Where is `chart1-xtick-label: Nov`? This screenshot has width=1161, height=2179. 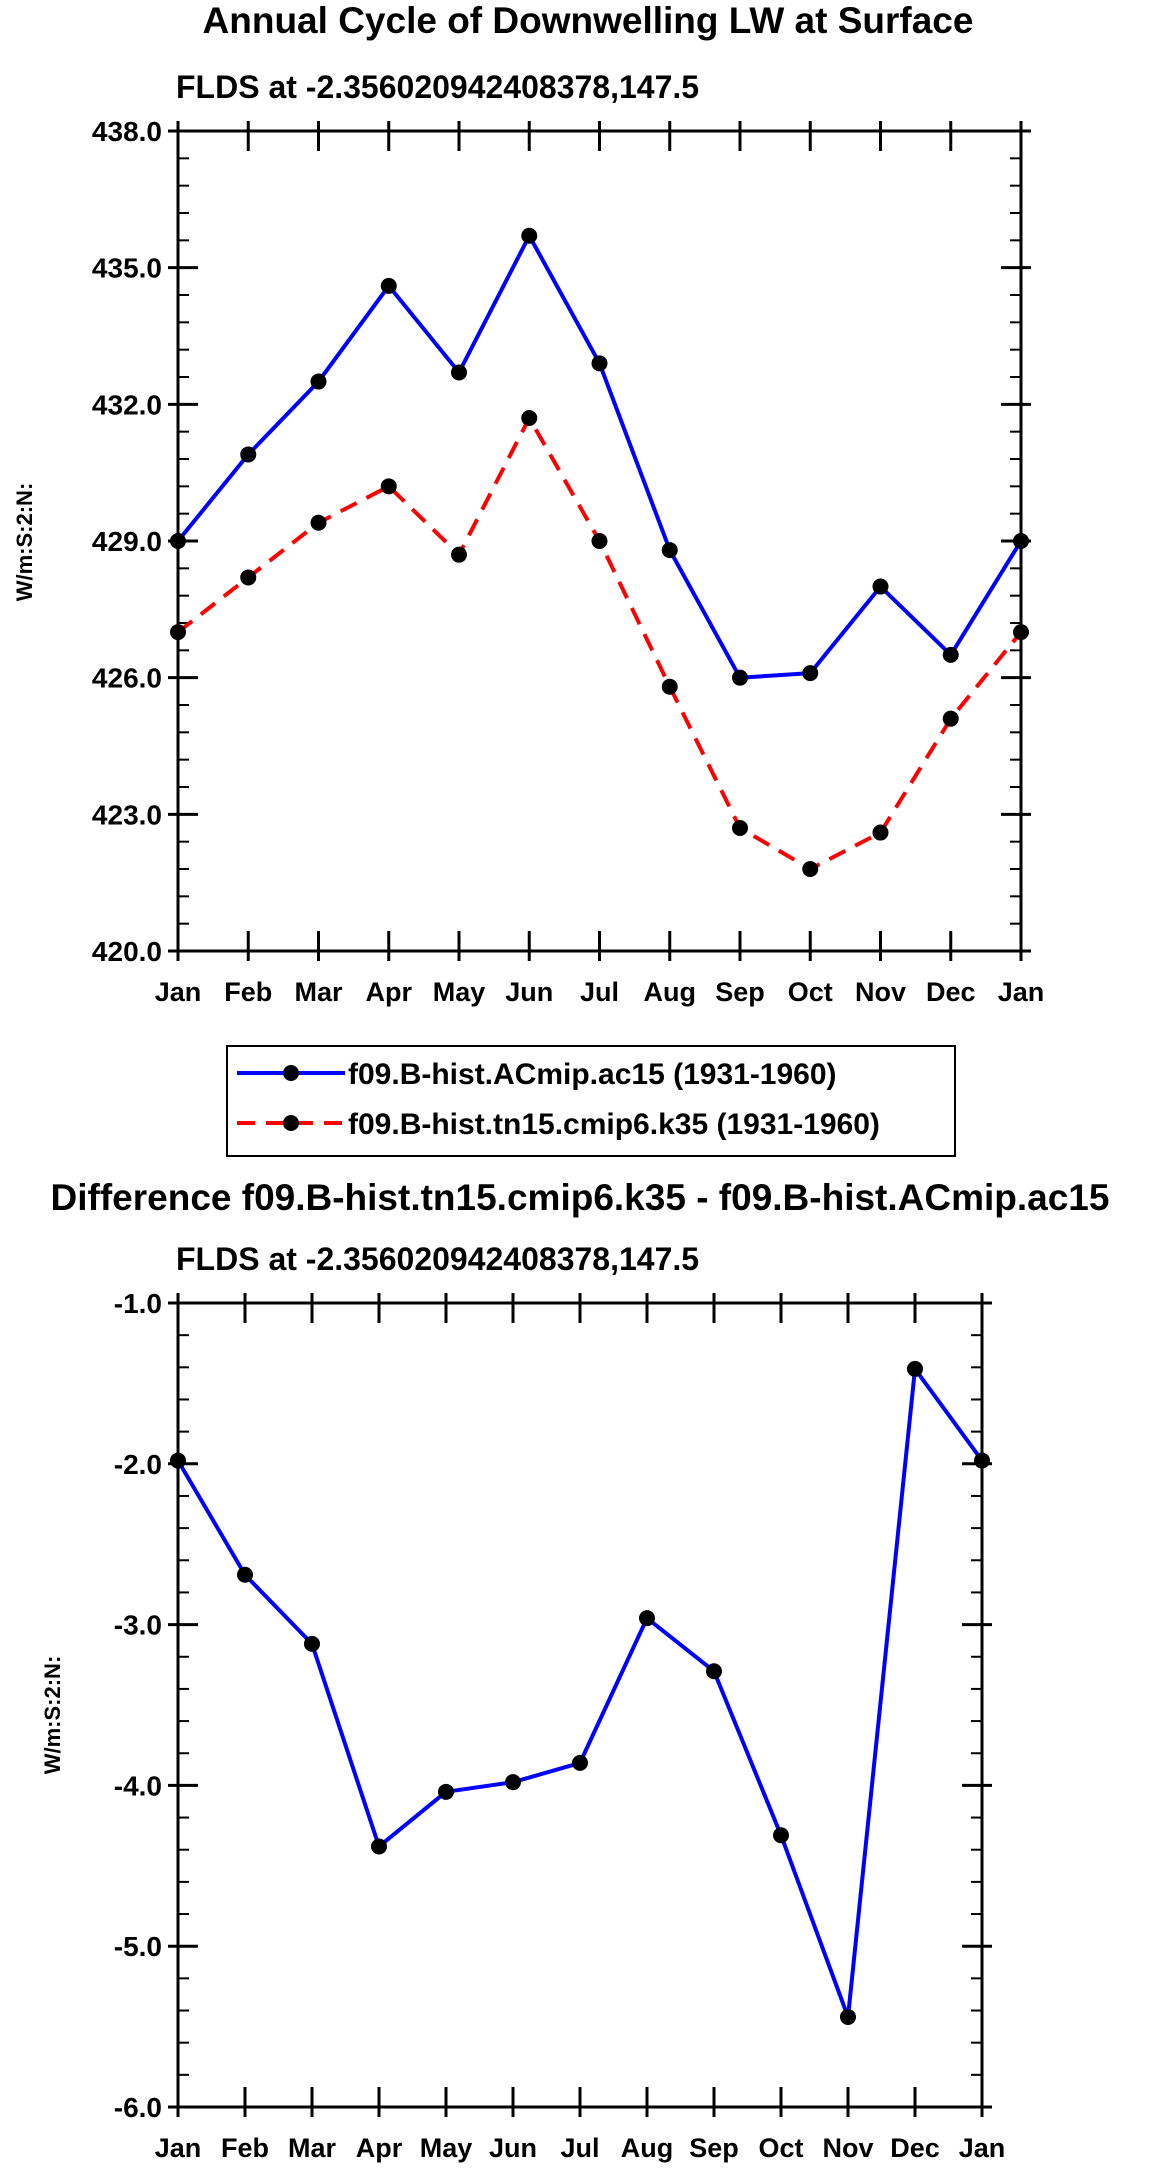 chart1-xtick-label: Nov is located at coordinates (880, 992).